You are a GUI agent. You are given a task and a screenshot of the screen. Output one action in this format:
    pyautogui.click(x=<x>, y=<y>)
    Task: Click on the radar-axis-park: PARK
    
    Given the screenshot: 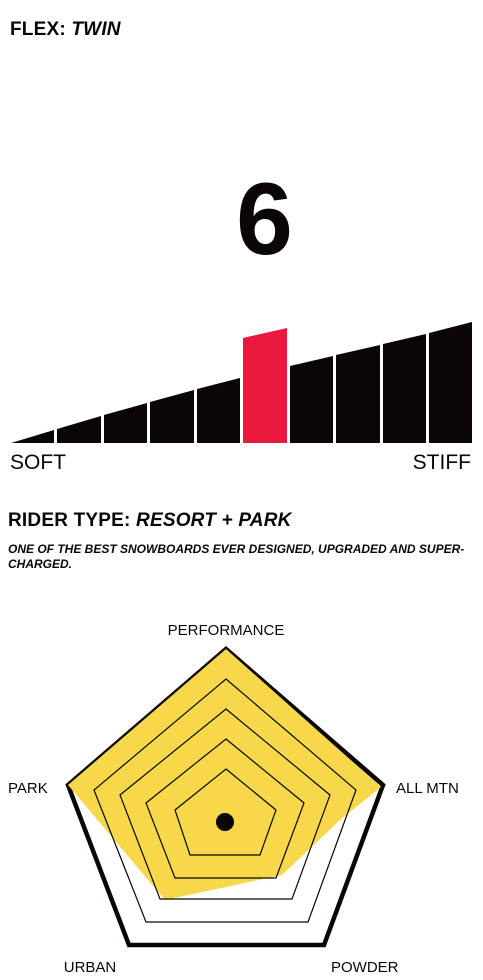 What is the action you would take?
    pyautogui.click(x=28, y=788)
    